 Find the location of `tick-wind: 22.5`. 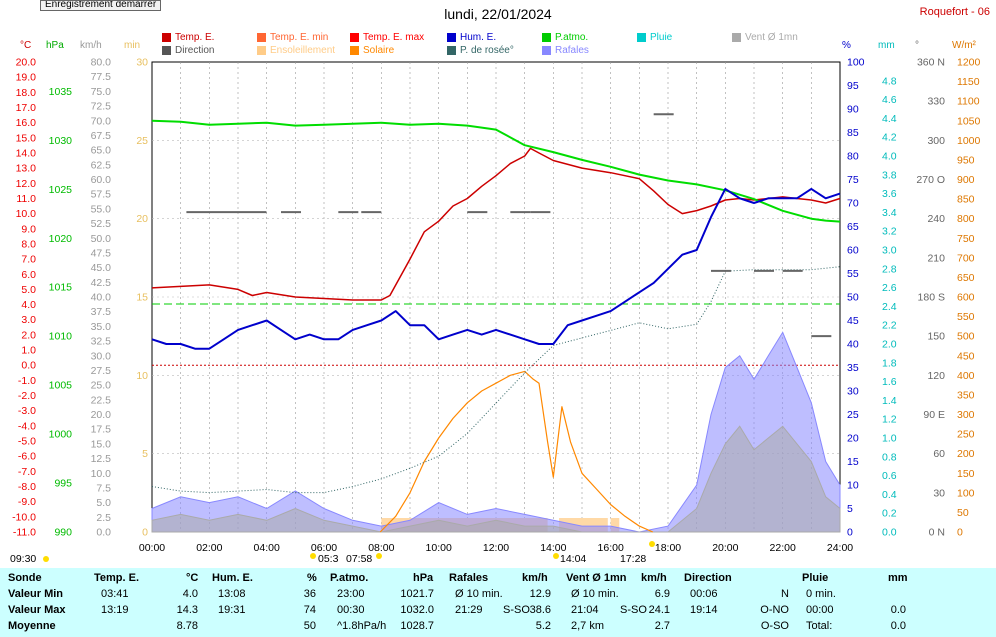

tick-wind: 22.5 is located at coordinates (101, 400).